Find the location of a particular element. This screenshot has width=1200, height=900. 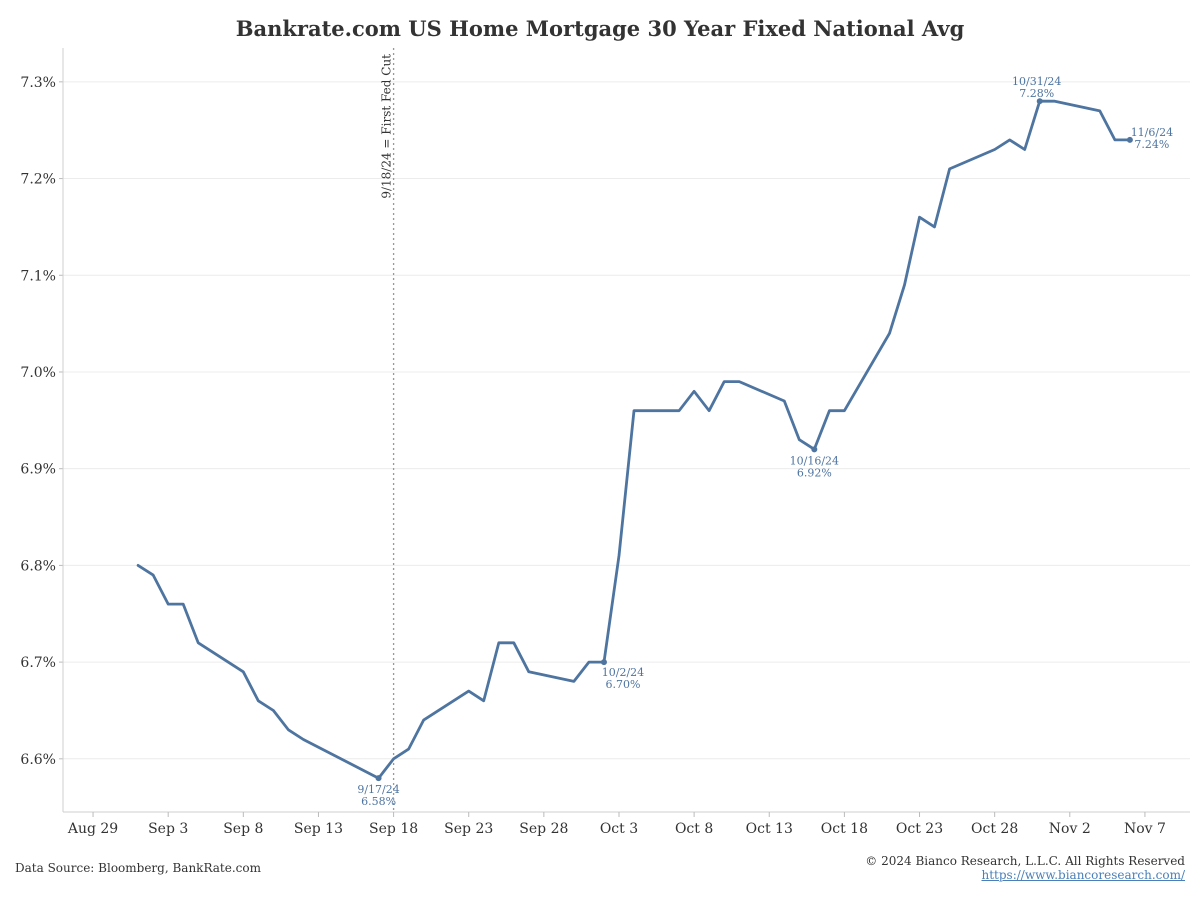

annotation-value-label: 6.70% is located at coordinates (622, 684).